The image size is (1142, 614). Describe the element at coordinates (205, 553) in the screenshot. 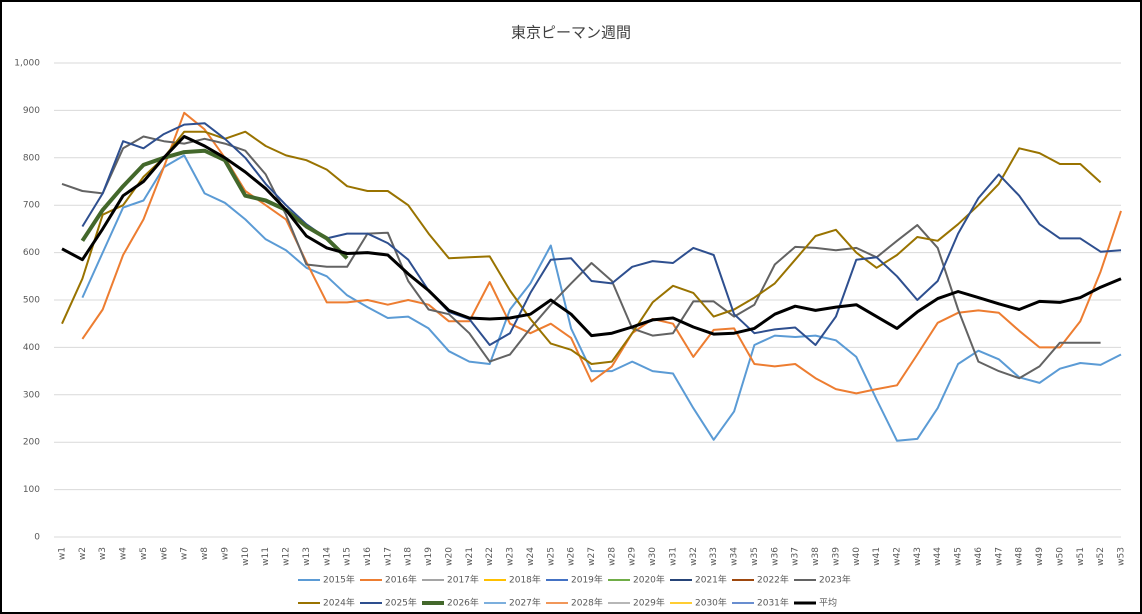

I see `x-tick-label: w8` at that location.